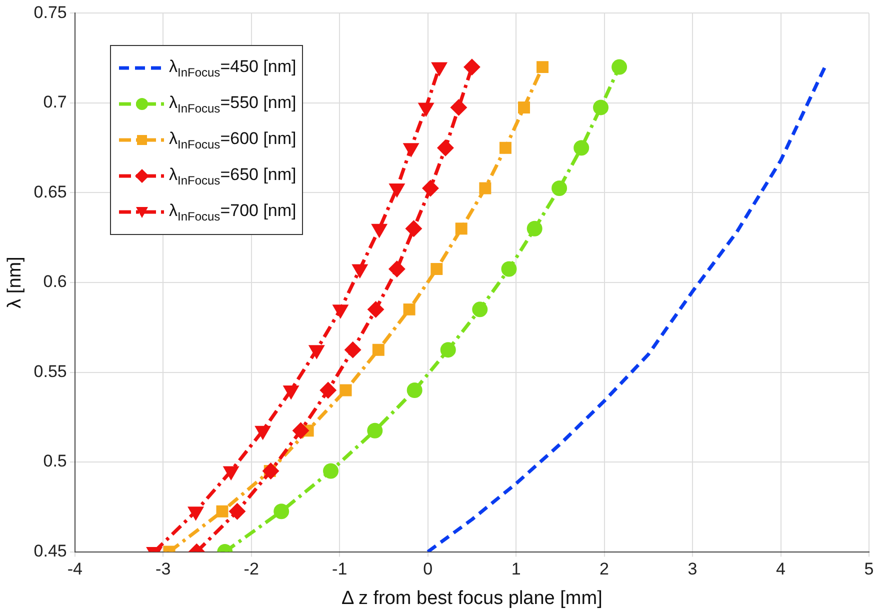 This screenshot has width=879, height=614. What do you see at coordinates (232, 104) in the screenshot?
I see `legend-label: λ$_{InFocus}$=550 [nm]` at bounding box center [232, 104].